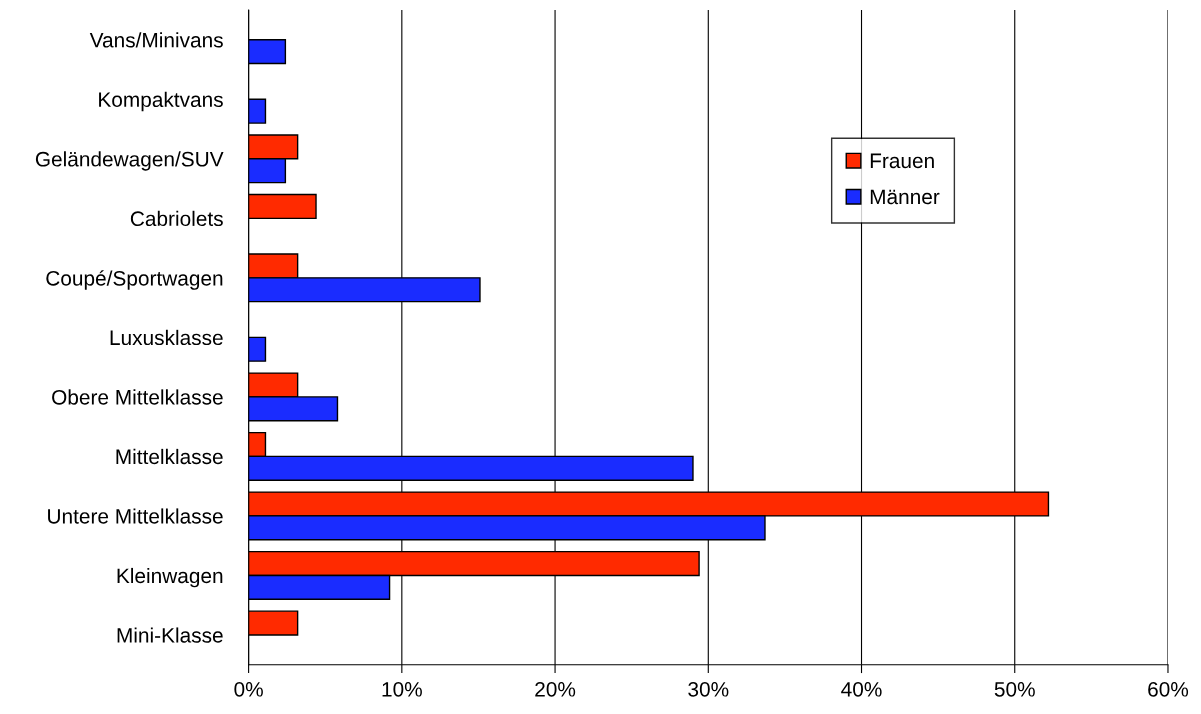 This screenshot has width=1201, height=714. I want to click on y-tick-label: Mini-Klasse, so click(170, 635).